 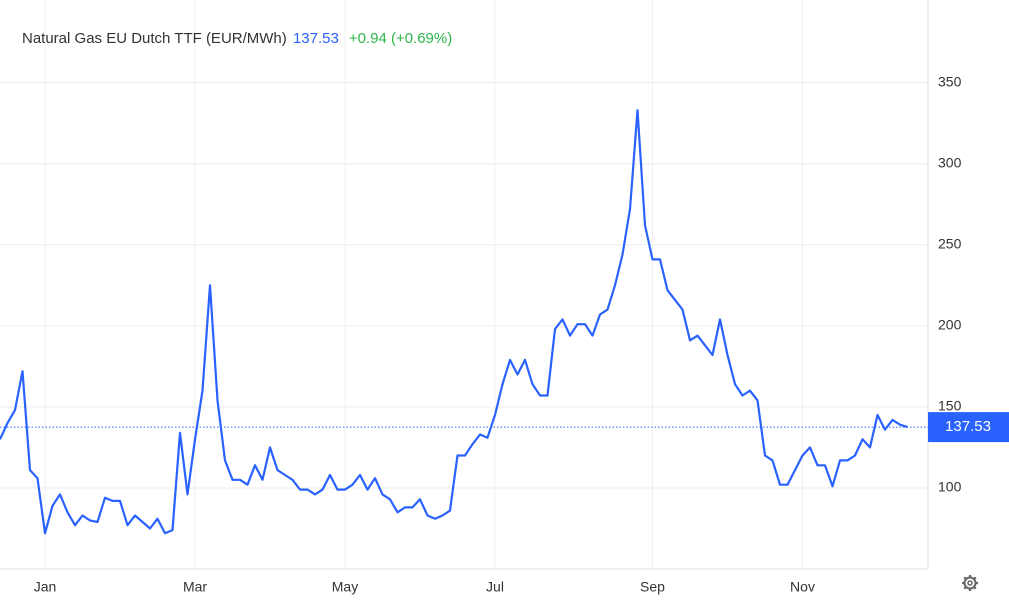 I want to click on last-value-label: 137.53, so click(x=968, y=426).